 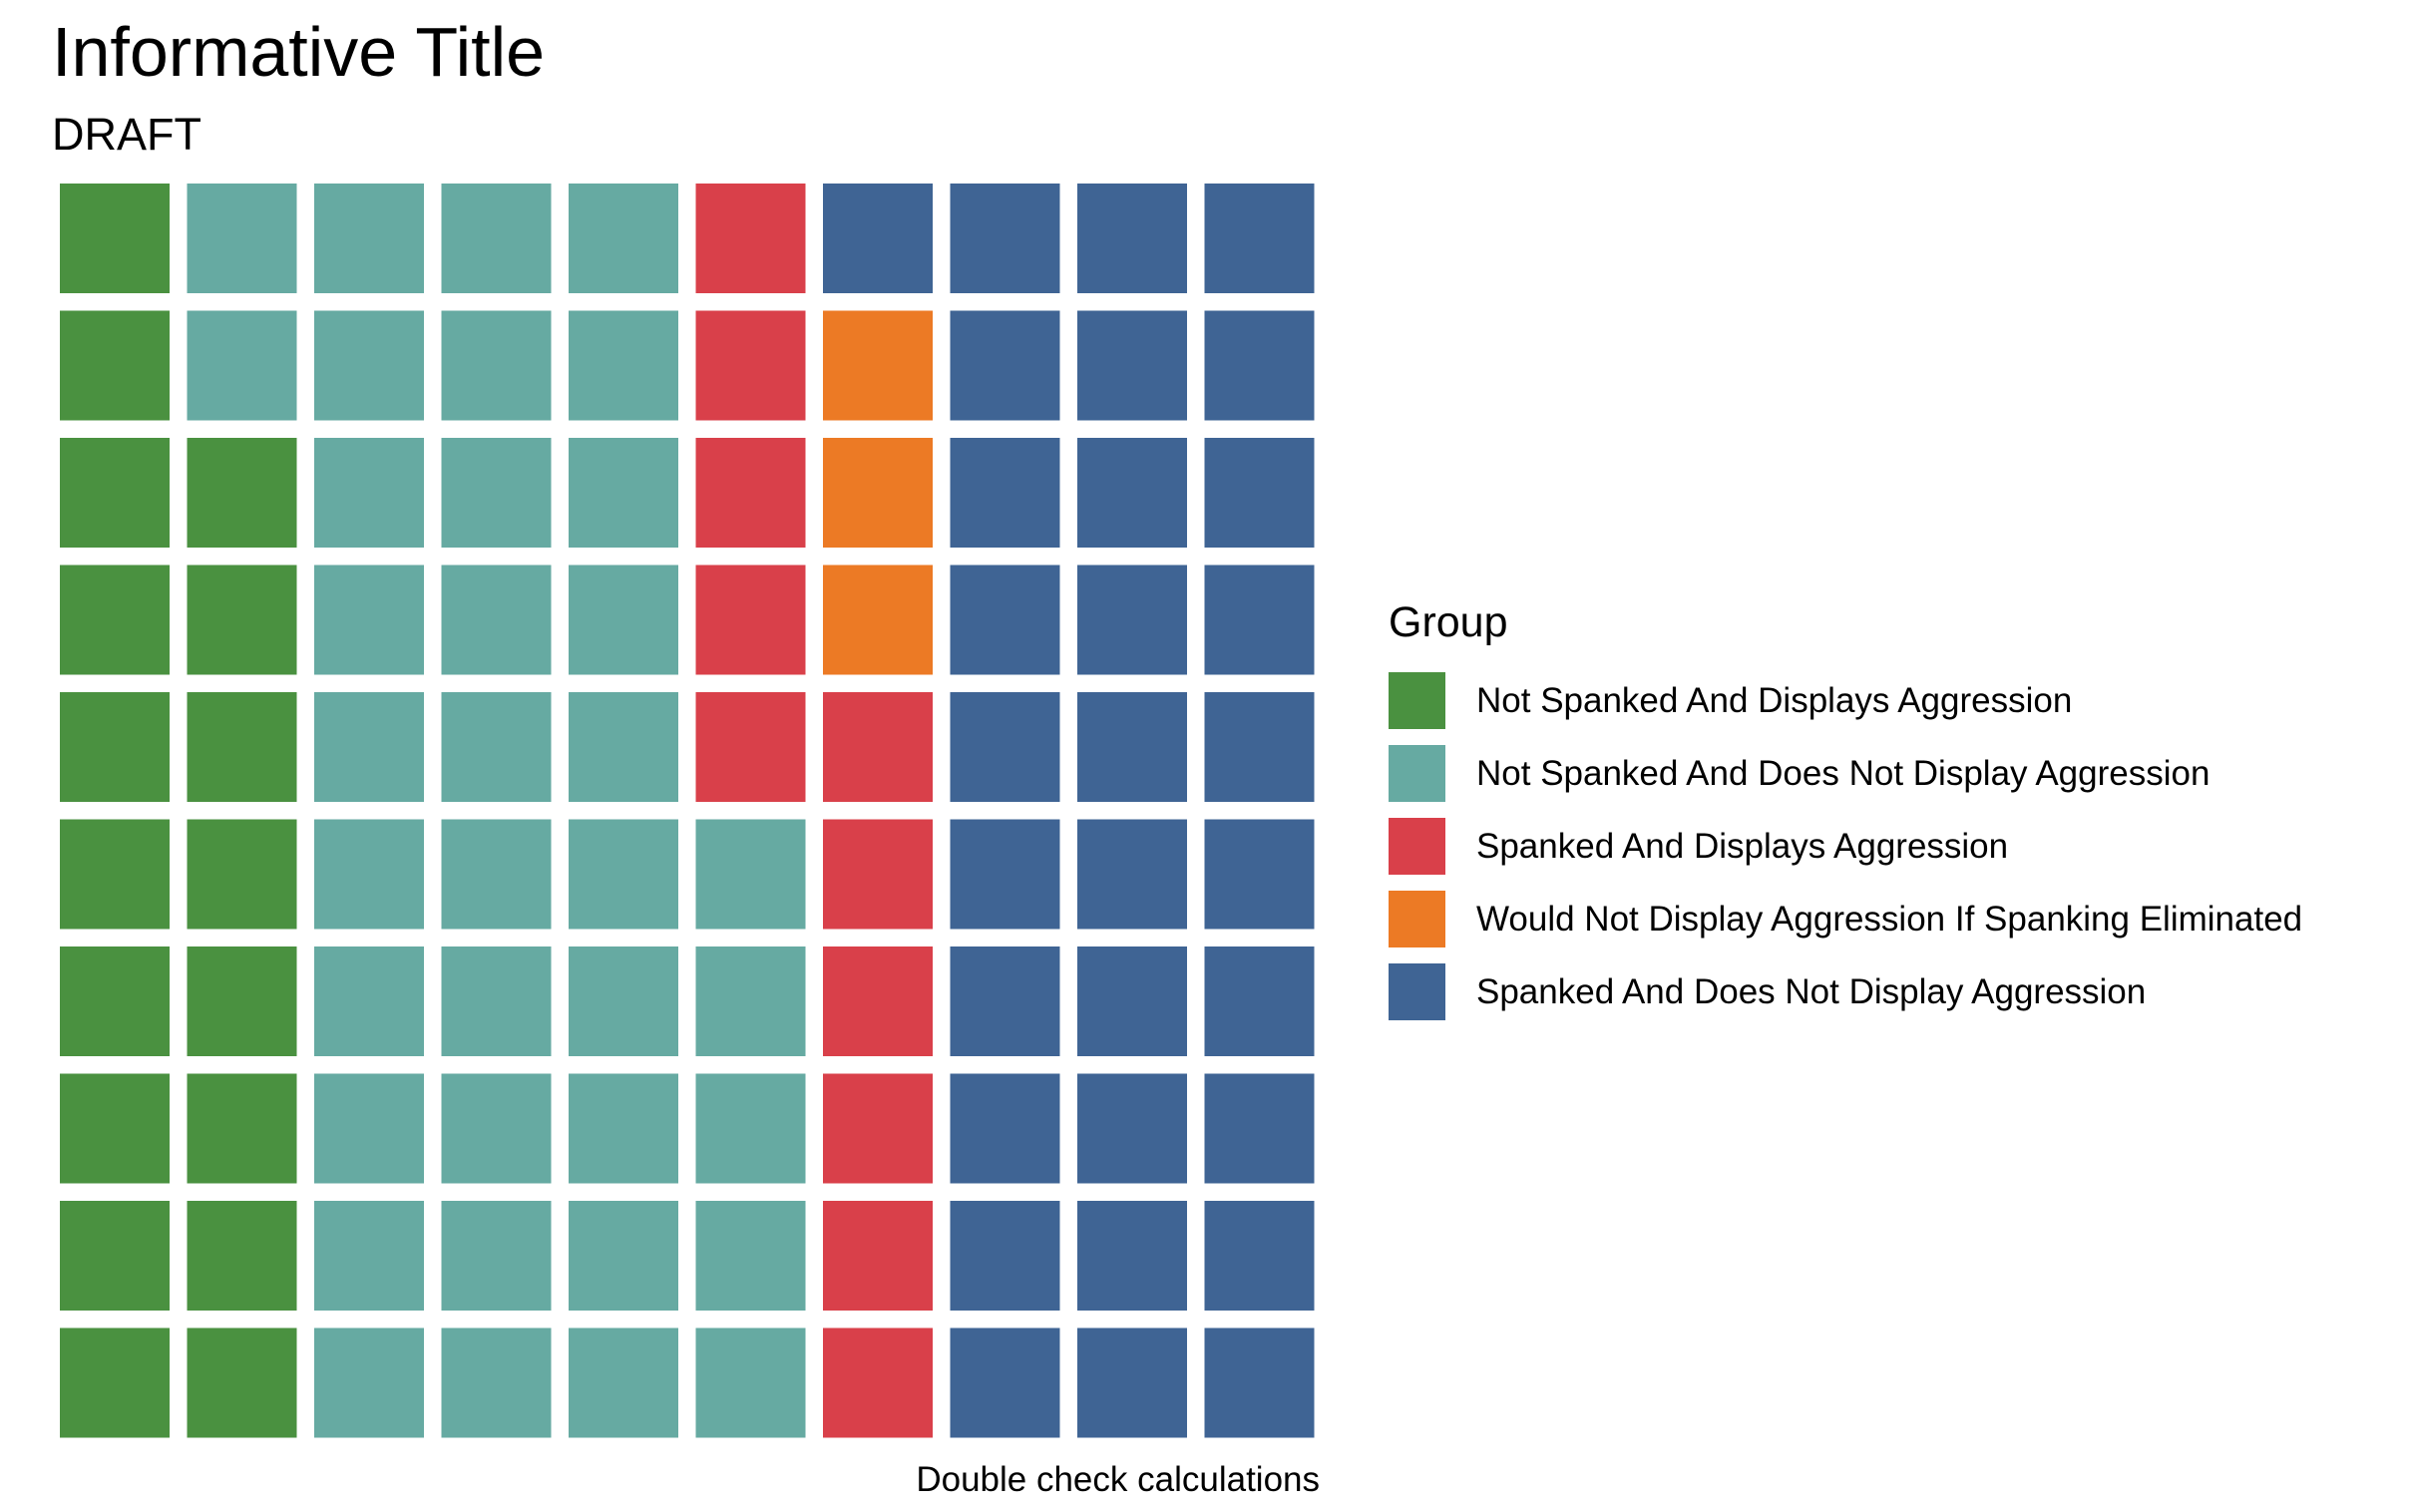 I want to click on legend-item: Spanked And Displays Aggression, so click(x=1845, y=846).